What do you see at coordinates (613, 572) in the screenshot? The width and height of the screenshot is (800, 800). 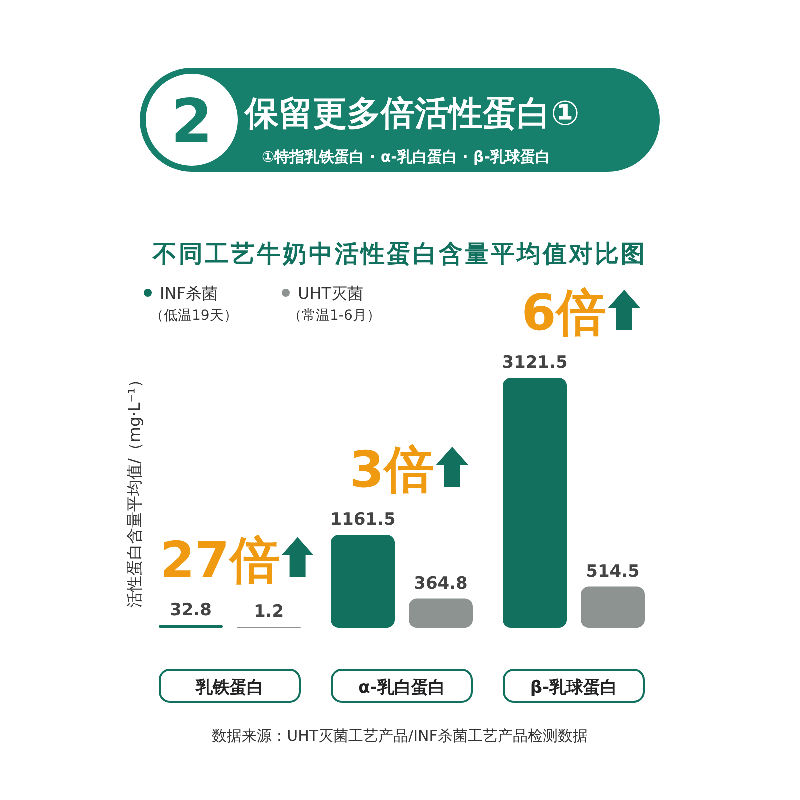 I see `data-label: 514.5` at bounding box center [613, 572].